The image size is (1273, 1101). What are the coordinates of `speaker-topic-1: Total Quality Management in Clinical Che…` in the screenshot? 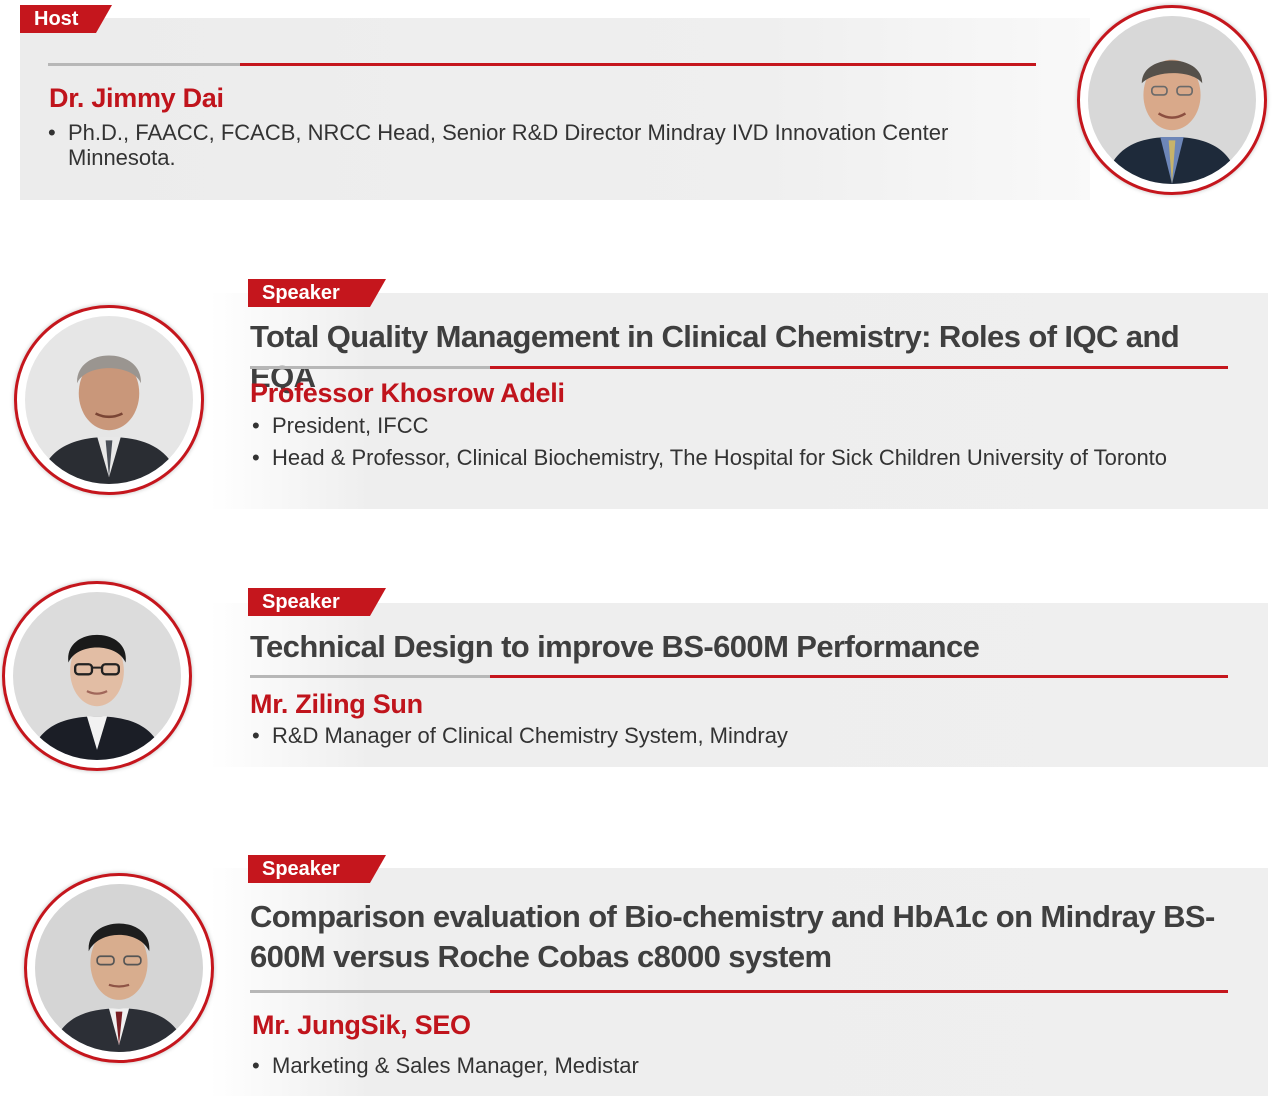 It's located at (715, 356).